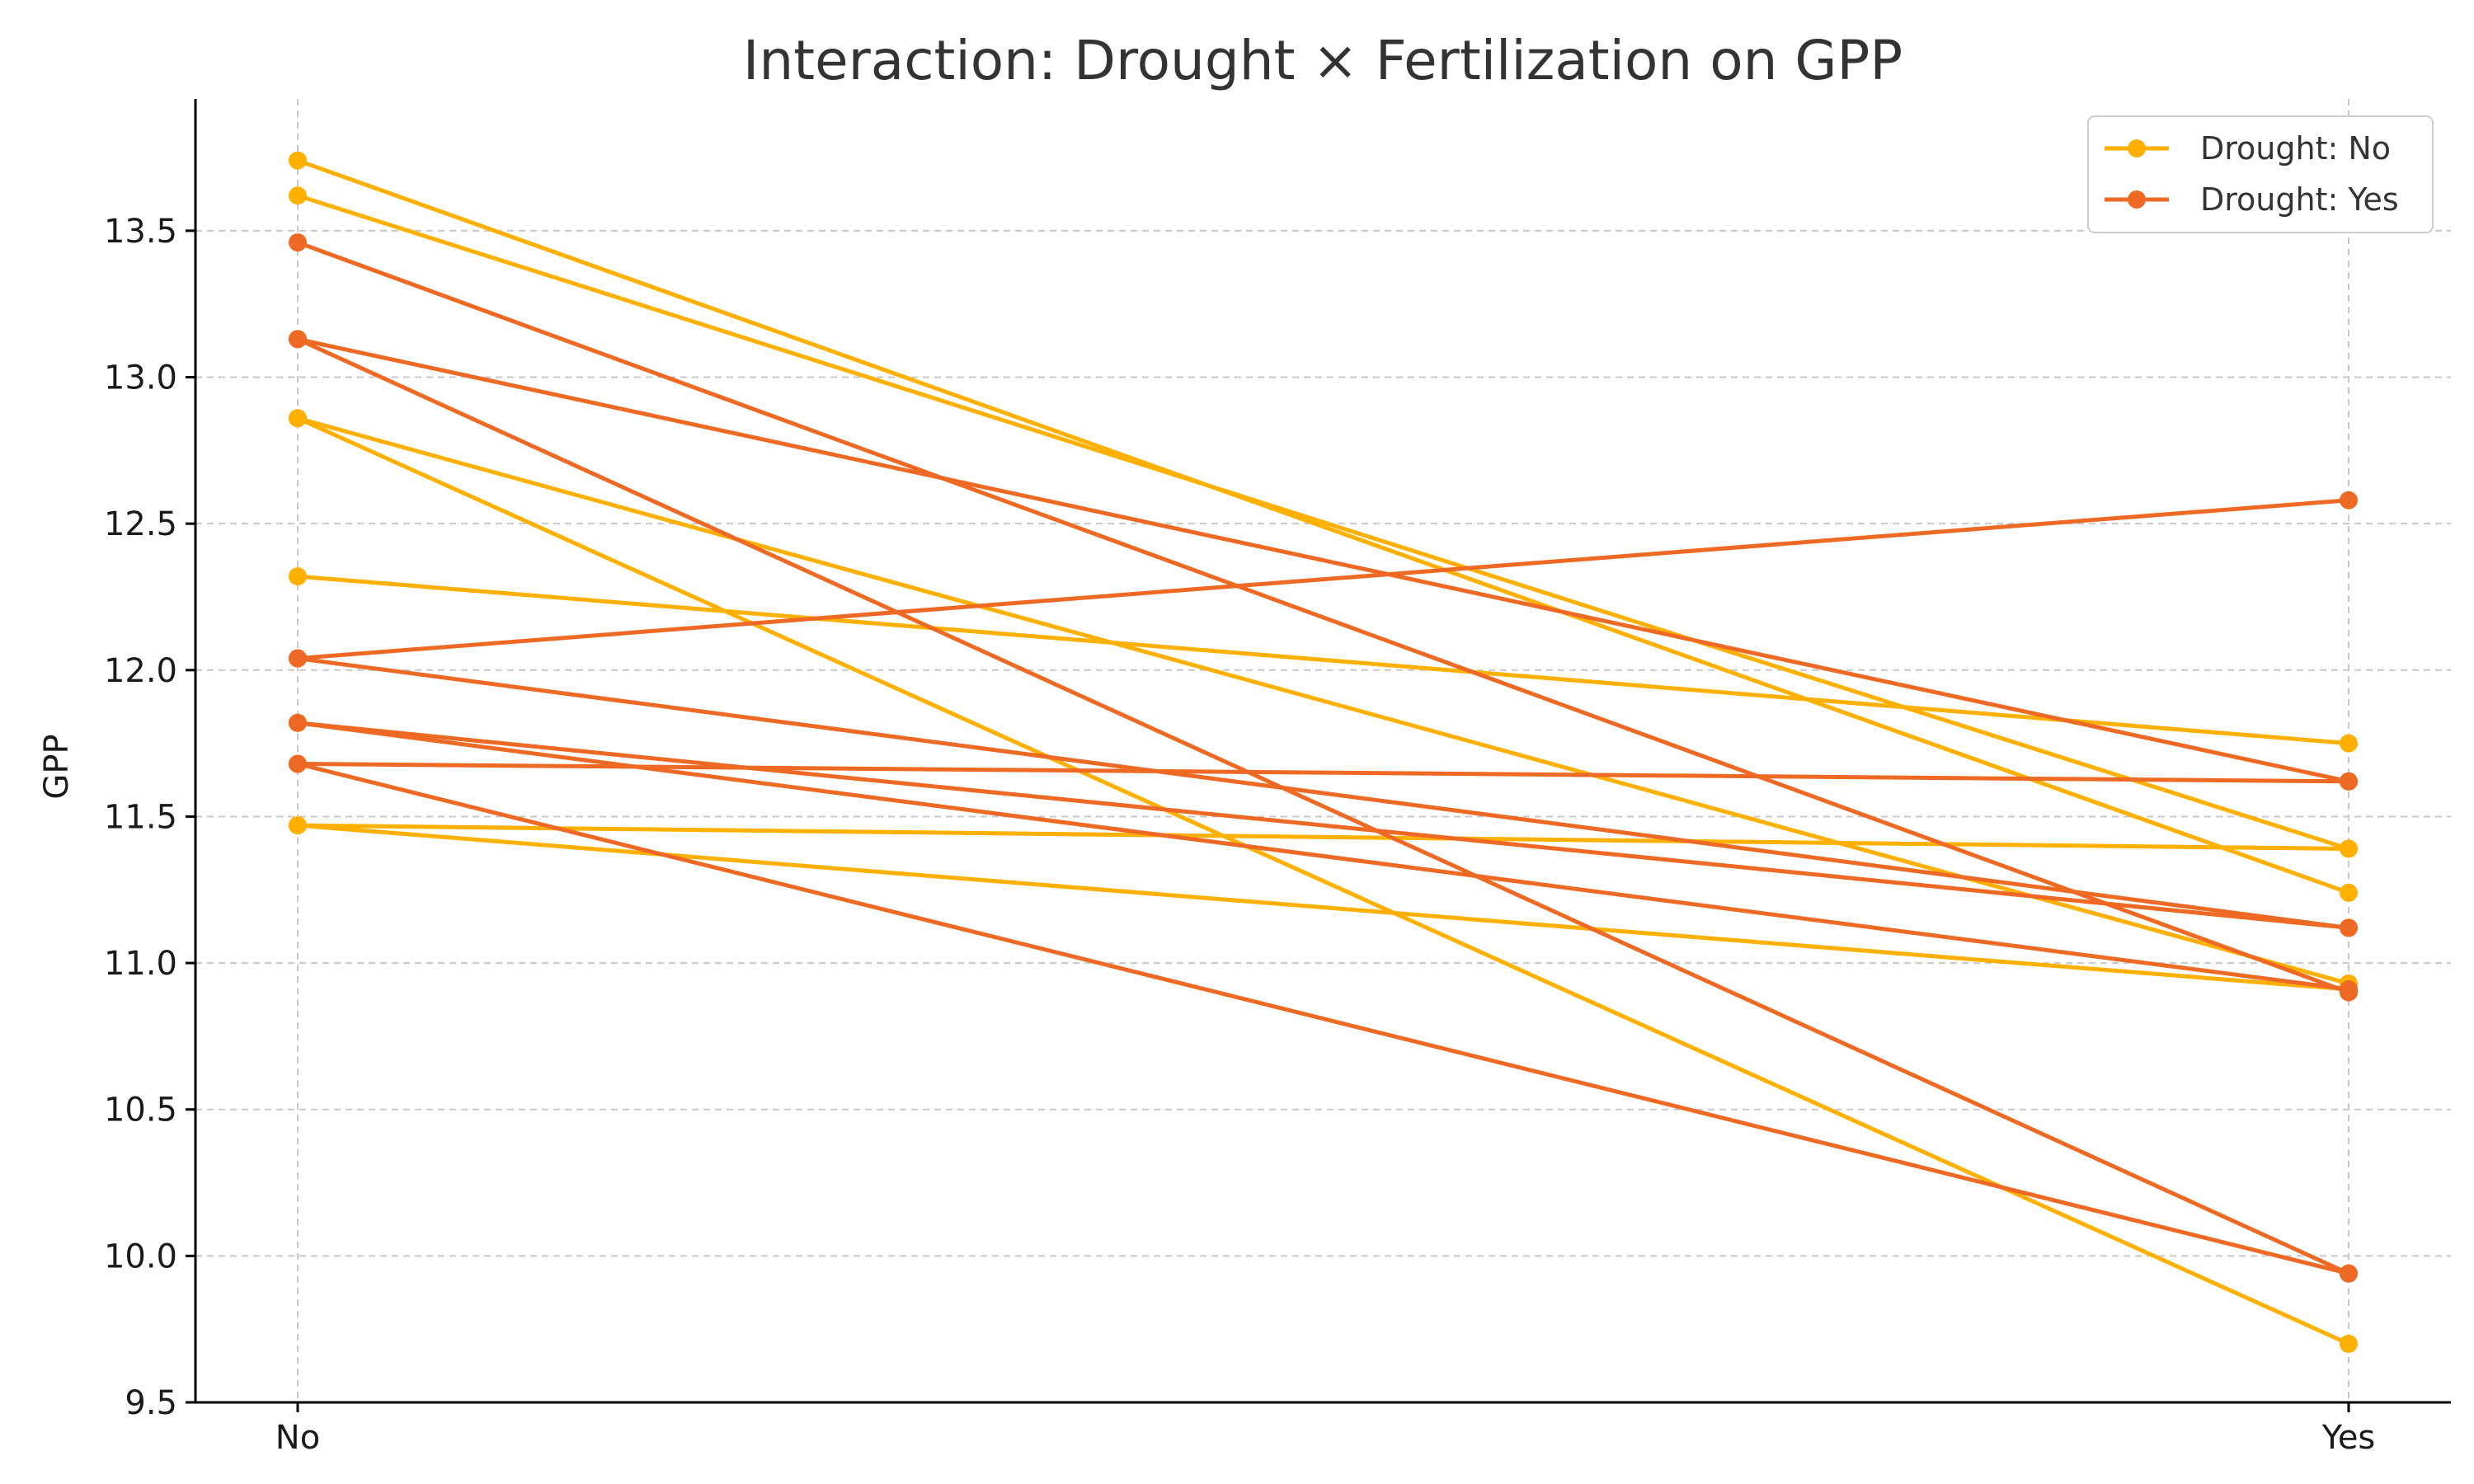 The height and width of the screenshot is (1484, 2474). Describe the element at coordinates (140, 964) in the screenshot. I see `y-tick-label: 11.0` at that location.